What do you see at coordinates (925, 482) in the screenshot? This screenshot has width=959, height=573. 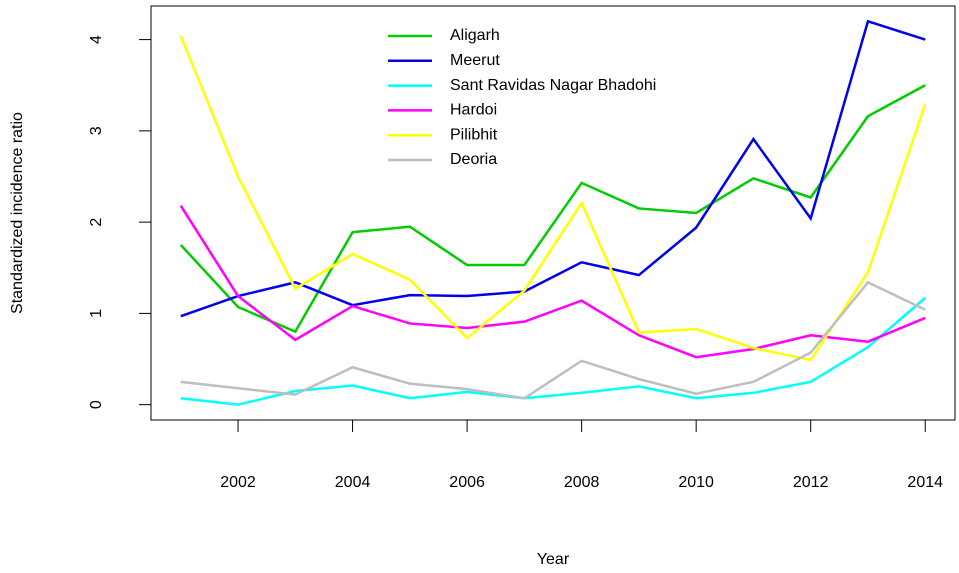 I see `x-tick-label: 2014` at bounding box center [925, 482].